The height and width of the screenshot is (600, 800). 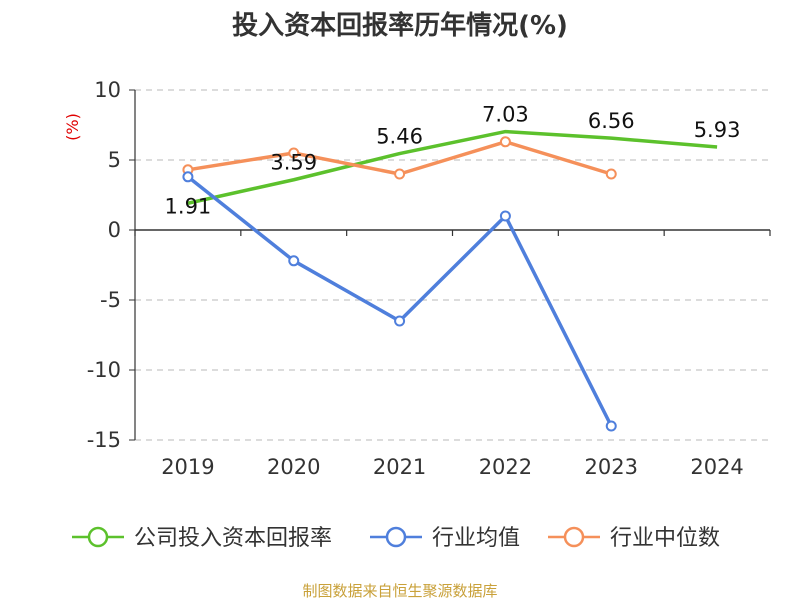 I want to click on data-label: 5.93, so click(x=717, y=130).